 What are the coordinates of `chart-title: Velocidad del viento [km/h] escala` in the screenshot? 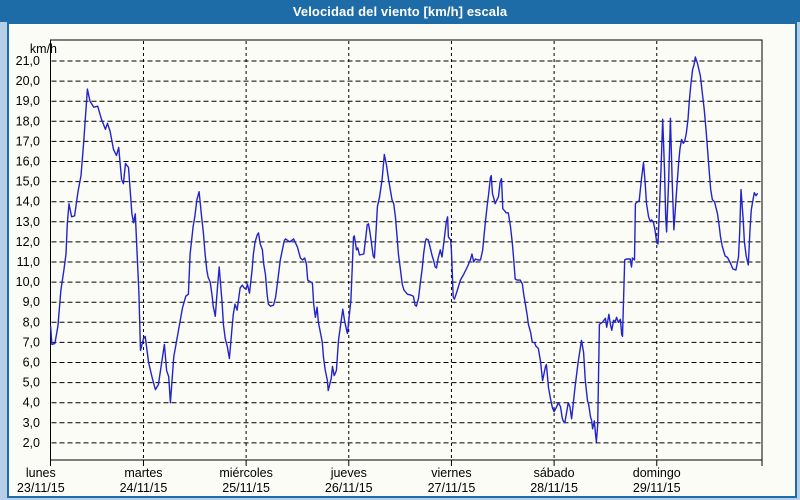 It's located at (400, 11).